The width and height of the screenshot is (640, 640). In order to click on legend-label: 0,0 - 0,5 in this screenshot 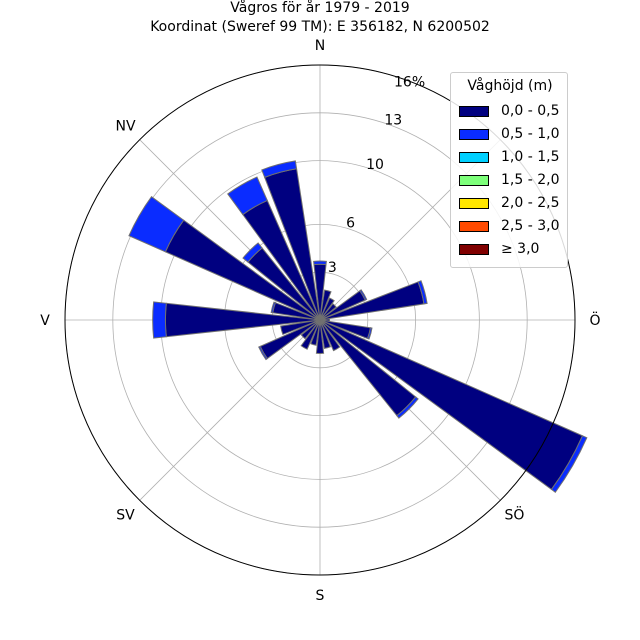, I will do `click(530, 111)`.